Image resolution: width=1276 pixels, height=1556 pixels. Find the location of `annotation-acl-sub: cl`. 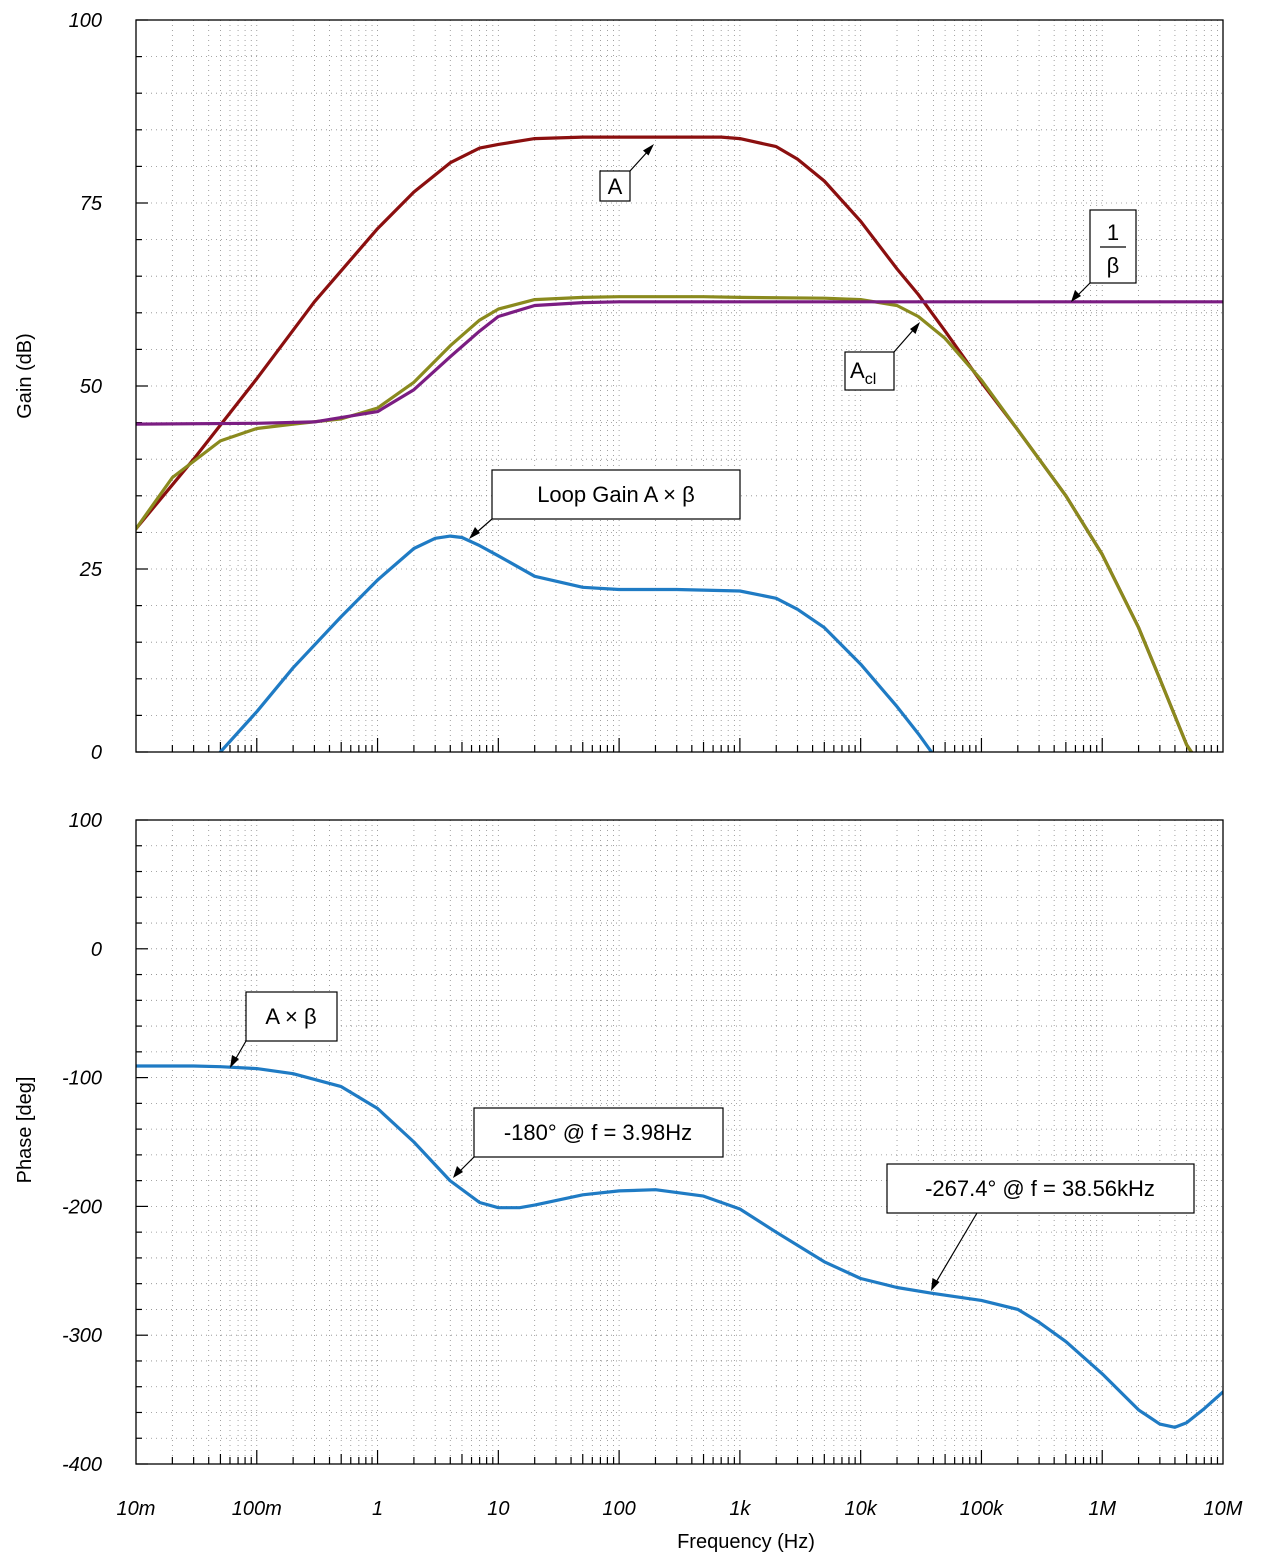

annotation-acl-sub: cl is located at coordinates (871, 379).